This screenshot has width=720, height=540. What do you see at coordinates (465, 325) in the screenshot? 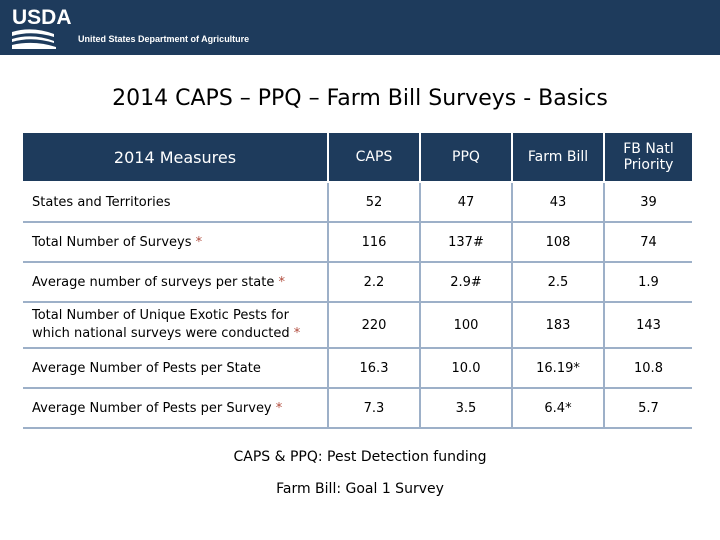
I see `table-cell: 100` at bounding box center [465, 325].